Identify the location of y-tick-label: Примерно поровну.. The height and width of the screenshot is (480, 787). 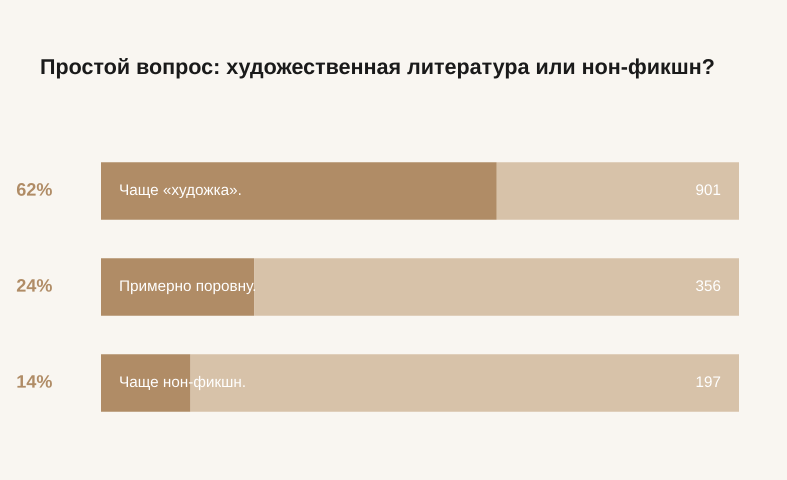
(188, 287).